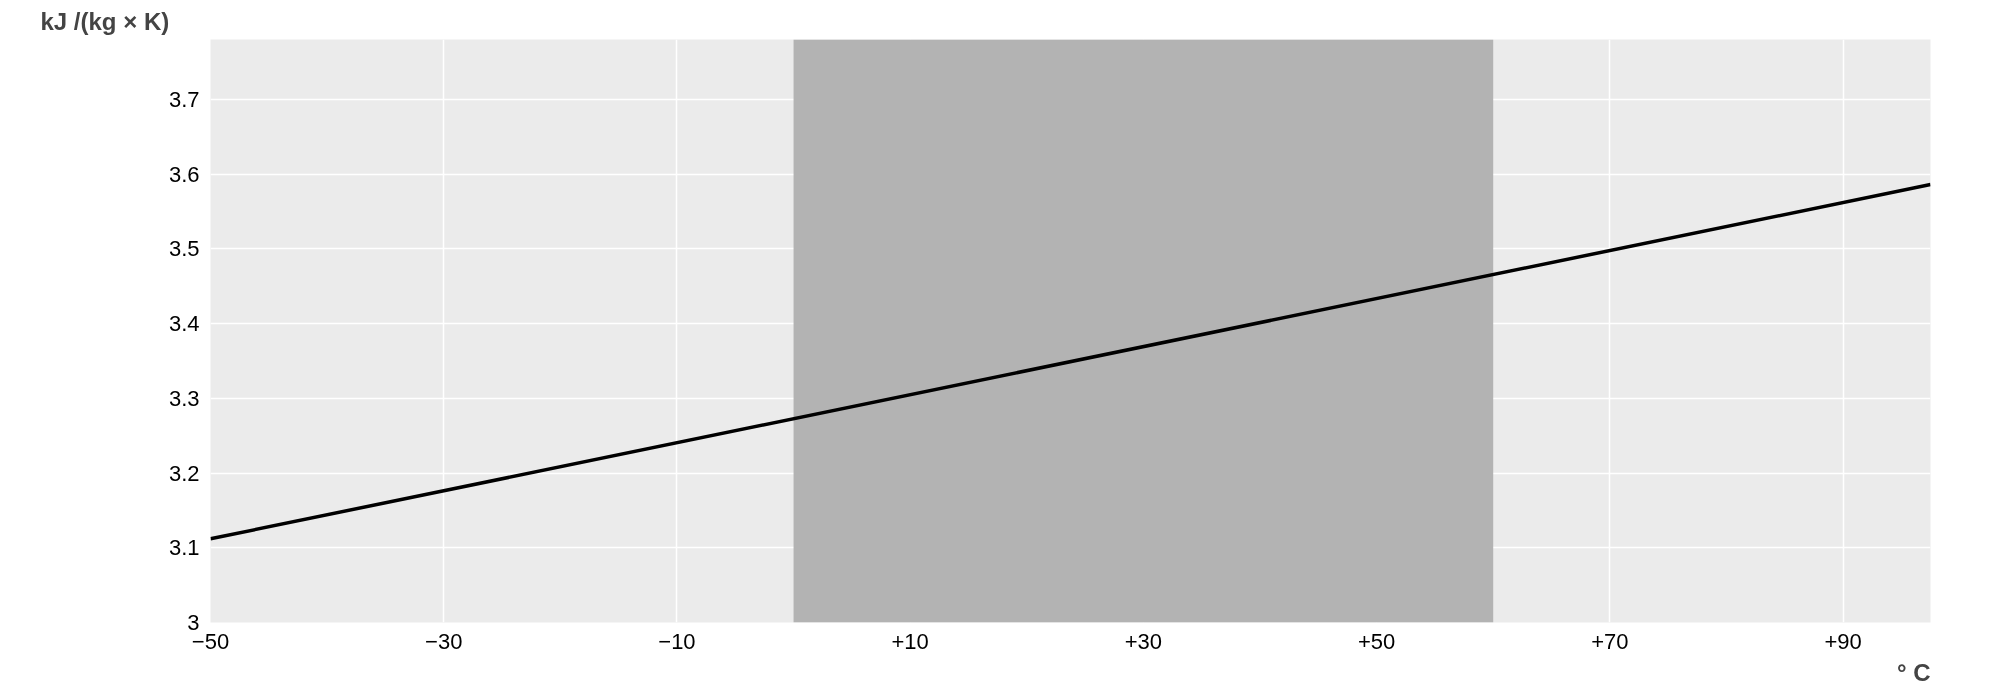 This screenshot has height=700, width=2000. Describe the element at coordinates (1913, 672) in the screenshot. I see `x-axis-title: ° C` at that location.